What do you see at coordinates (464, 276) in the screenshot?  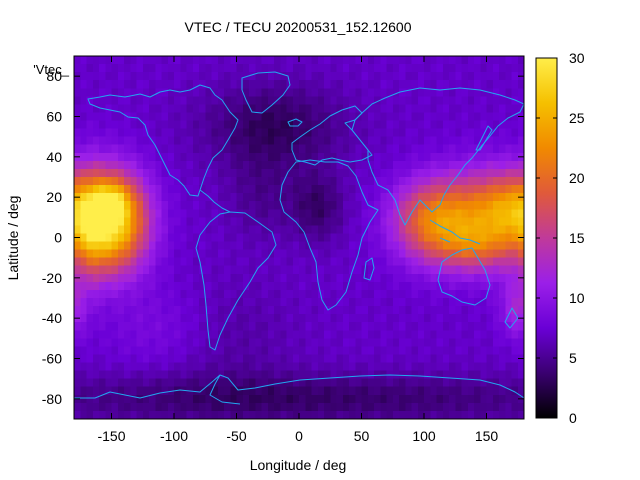 I see `coastline-australia` at bounding box center [464, 276].